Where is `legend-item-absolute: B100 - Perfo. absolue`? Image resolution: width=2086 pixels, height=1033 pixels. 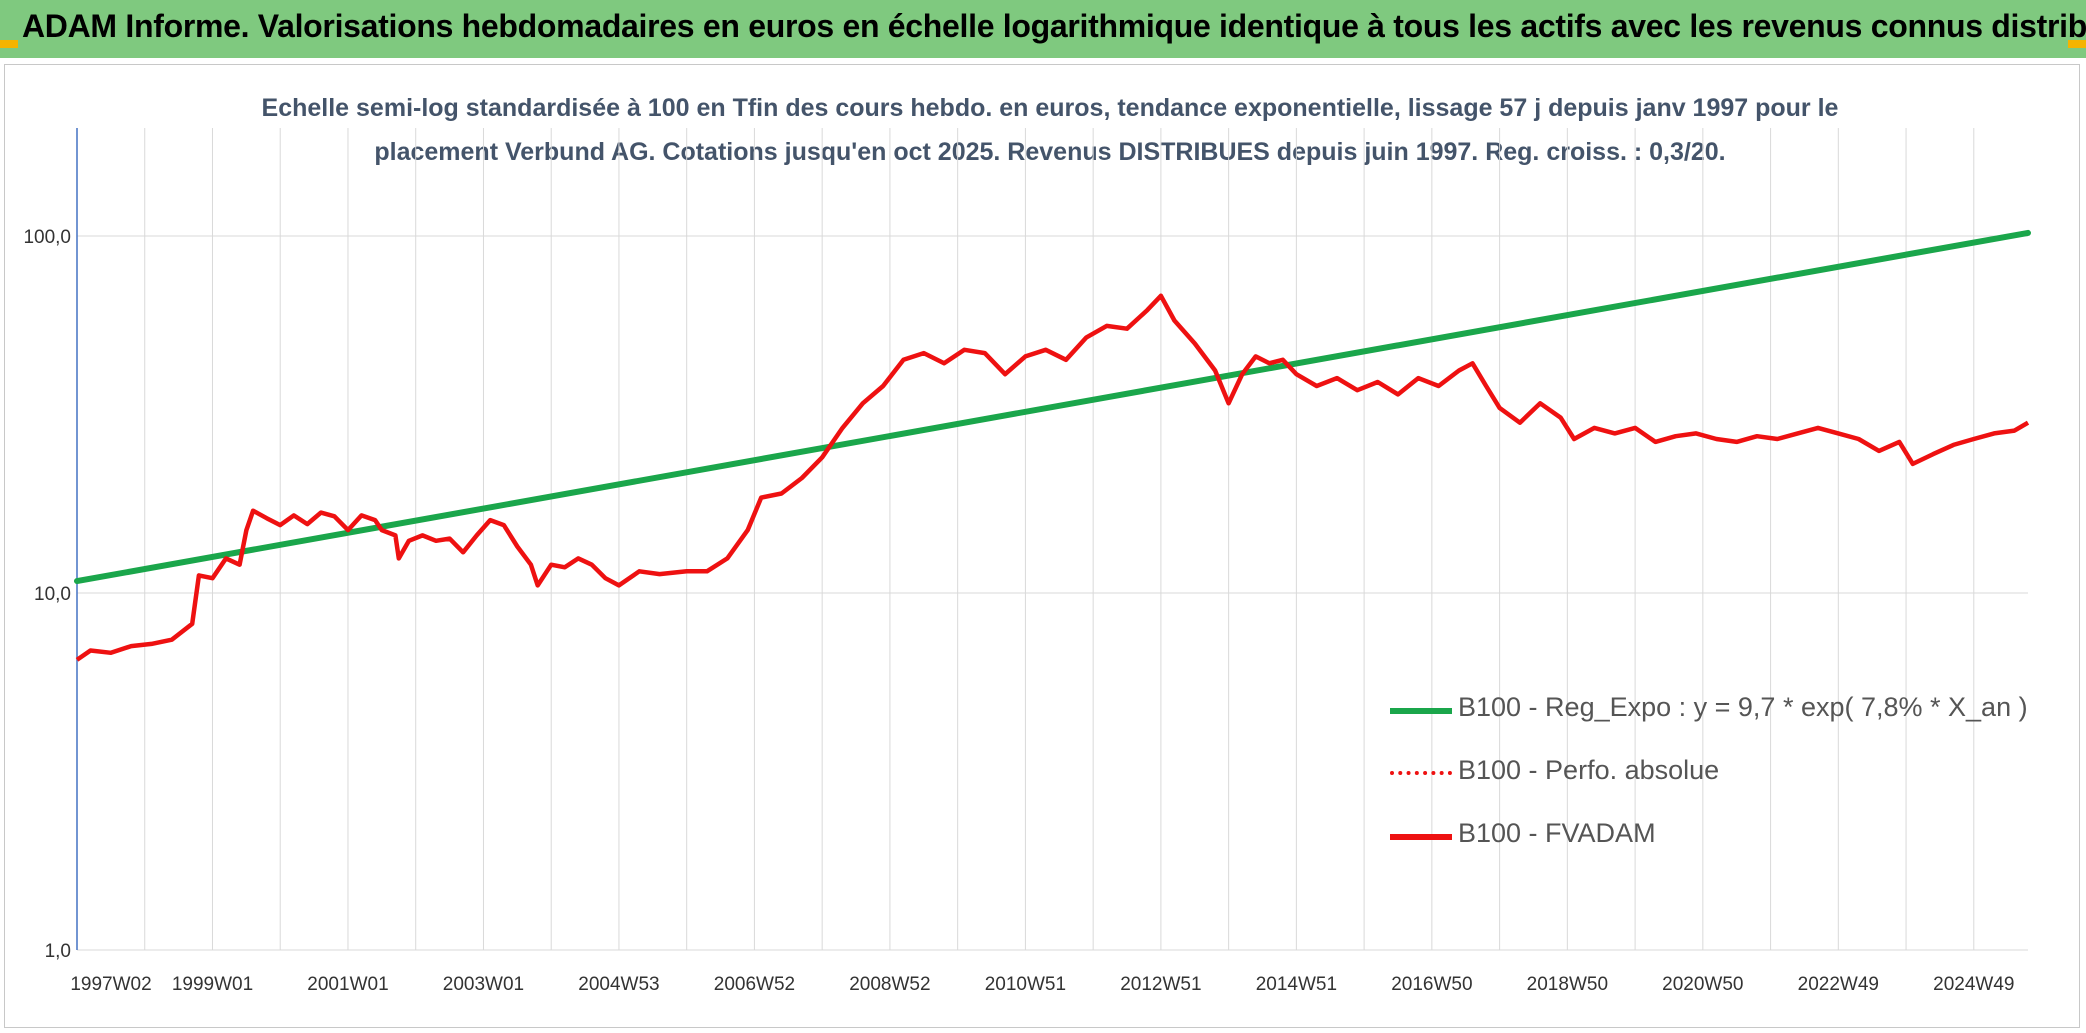
legend-item-absolute: B100 - Perfo. absolue is located at coordinates (1690, 782).